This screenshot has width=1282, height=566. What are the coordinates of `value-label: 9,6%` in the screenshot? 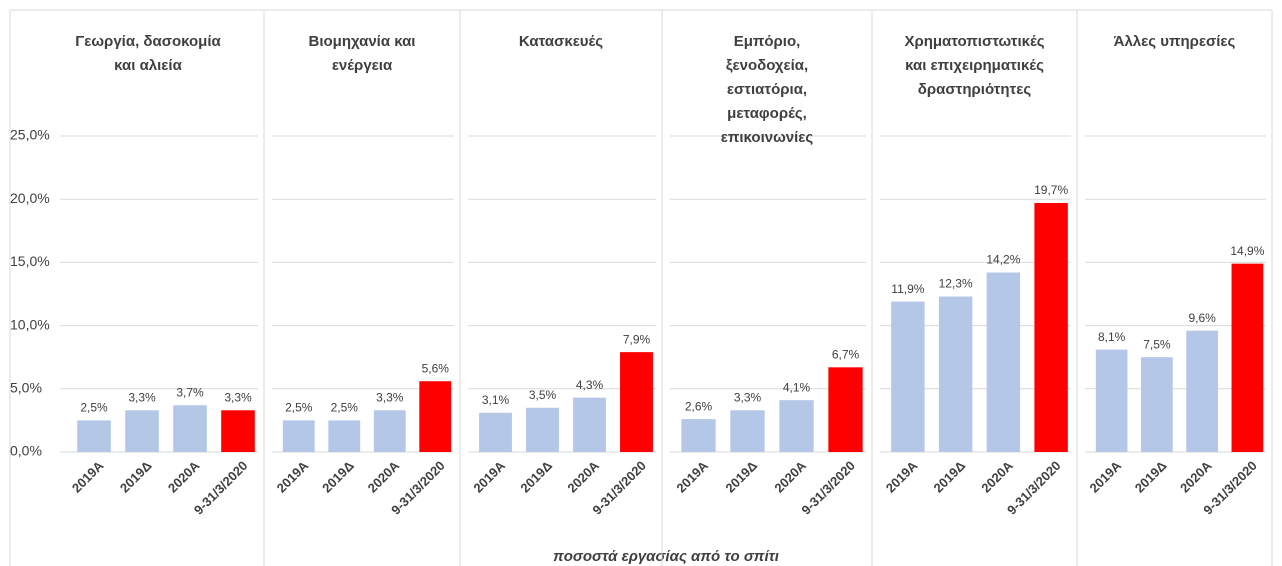 It's located at (1202, 318).